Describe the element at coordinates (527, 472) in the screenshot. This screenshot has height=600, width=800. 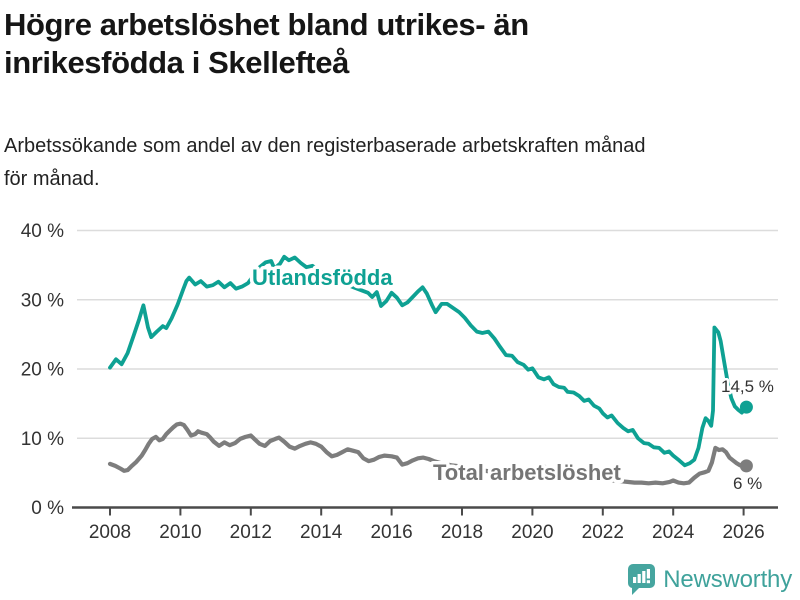
I see `total-series-label: Total arbetslöshet` at that location.